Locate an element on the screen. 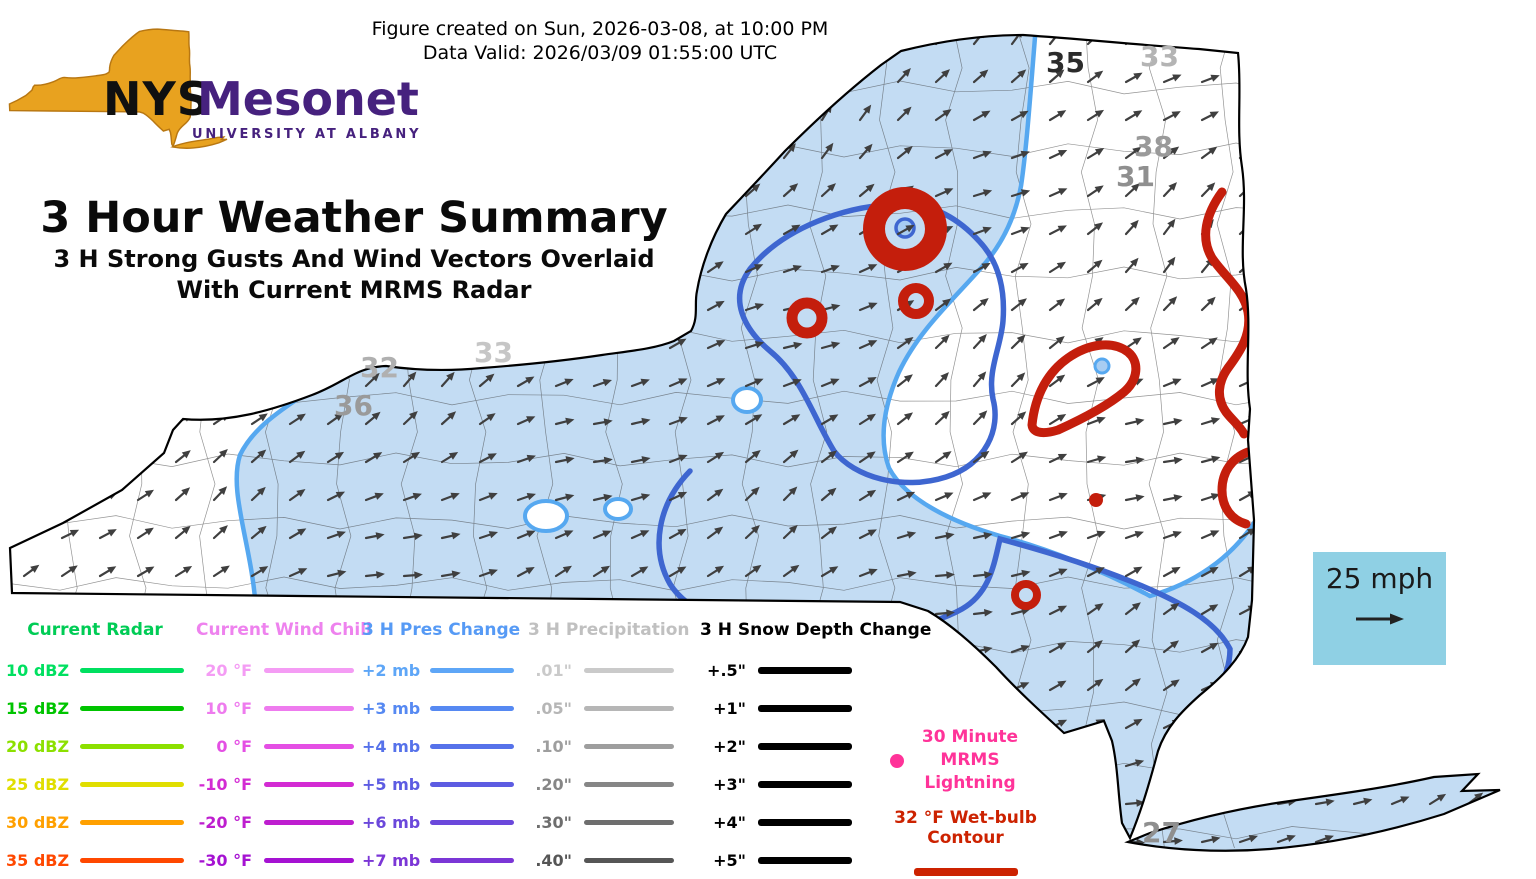  legend-item-label: +2" is located at coordinates (723, 746).